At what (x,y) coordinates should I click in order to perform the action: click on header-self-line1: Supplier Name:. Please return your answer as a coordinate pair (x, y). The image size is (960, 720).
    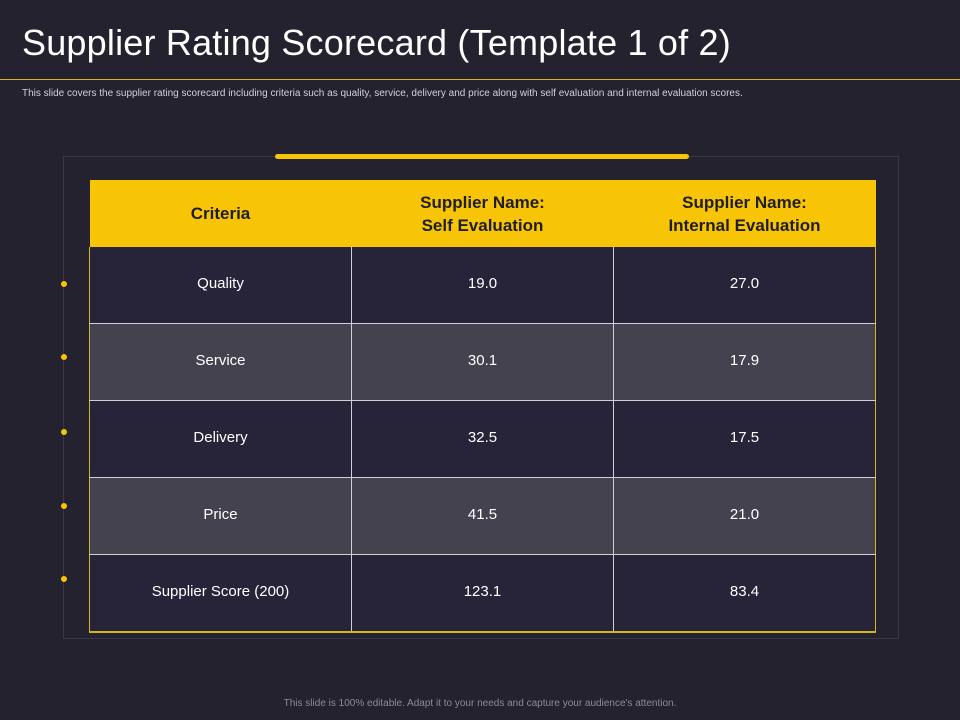
    Looking at the image, I should click on (482, 202).